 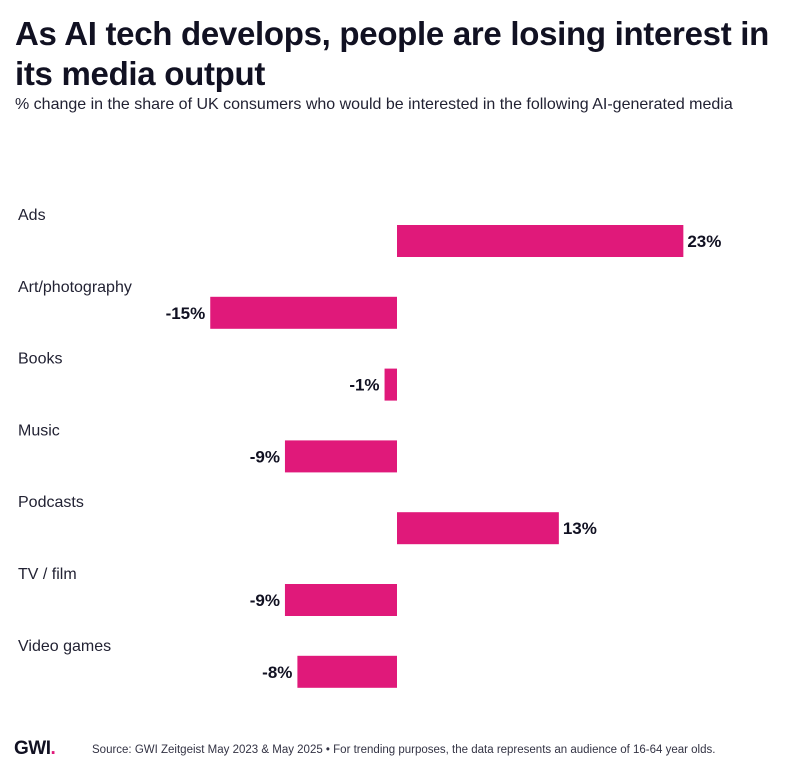 I want to click on category-label: Podcasts, so click(x=51, y=502).